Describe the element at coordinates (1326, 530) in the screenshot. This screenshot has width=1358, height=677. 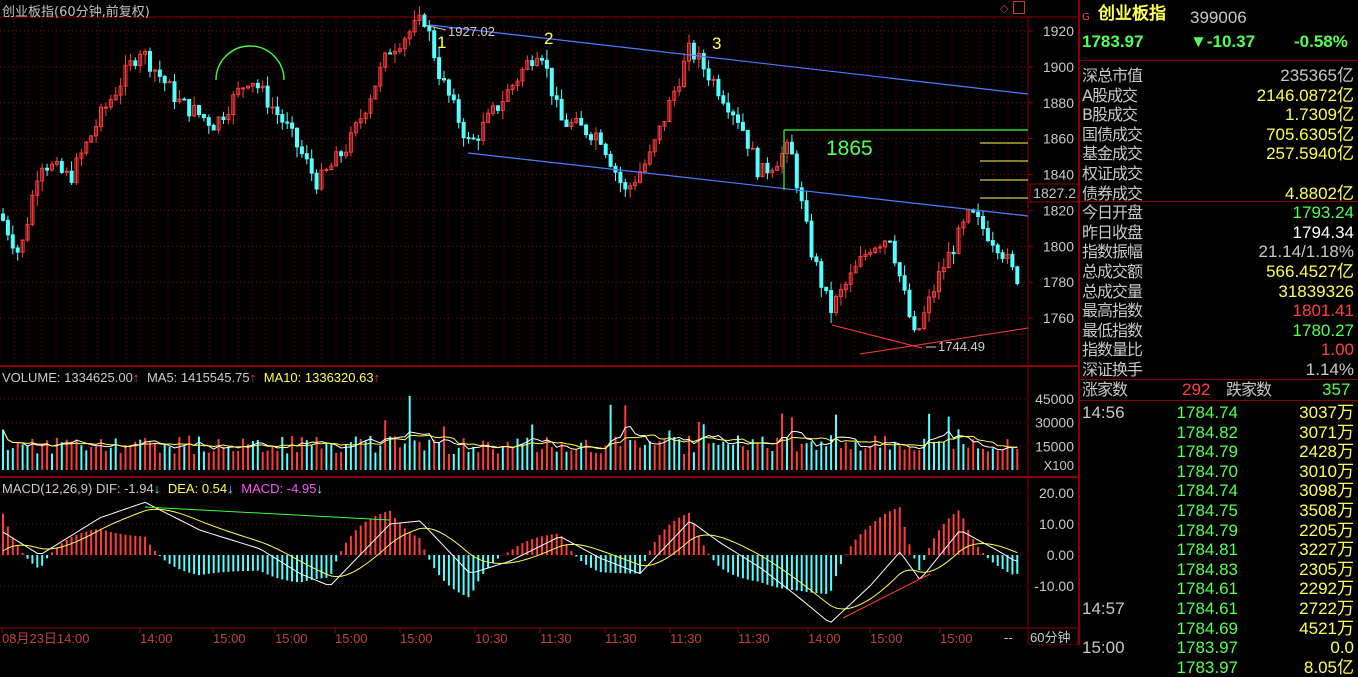
I see `tick-volume: 2205万` at that location.